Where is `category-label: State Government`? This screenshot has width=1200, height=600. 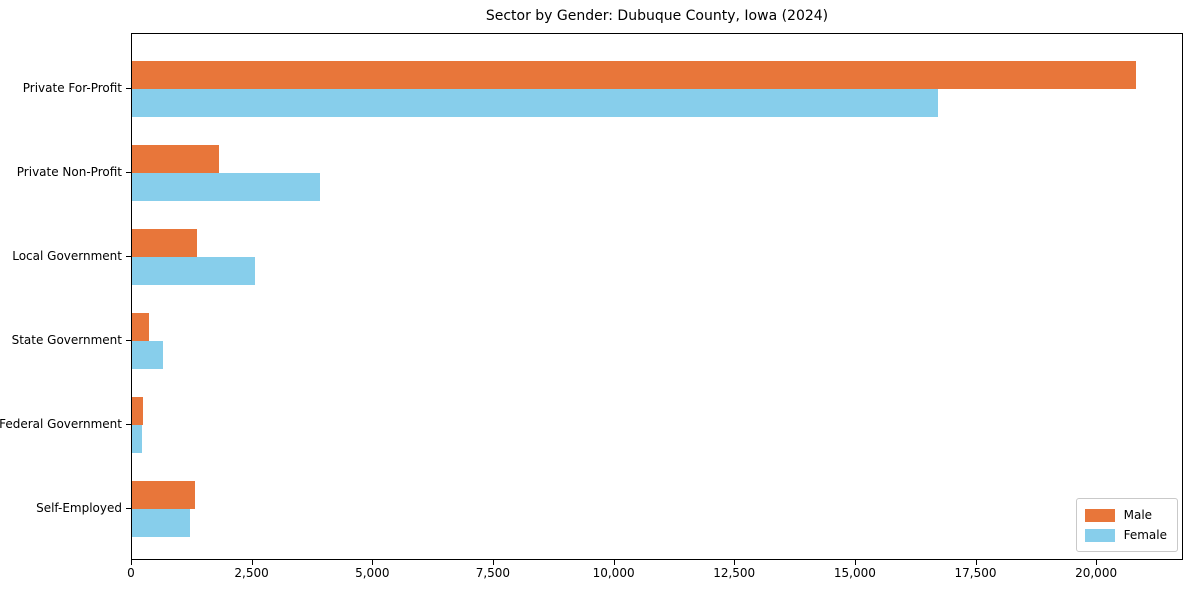 category-label: State Government is located at coordinates (66, 340).